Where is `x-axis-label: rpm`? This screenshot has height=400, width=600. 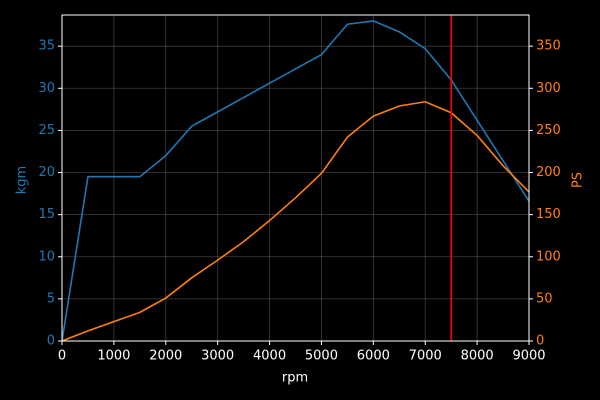 x-axis-label: rpm is located at coordinates (295, 378).